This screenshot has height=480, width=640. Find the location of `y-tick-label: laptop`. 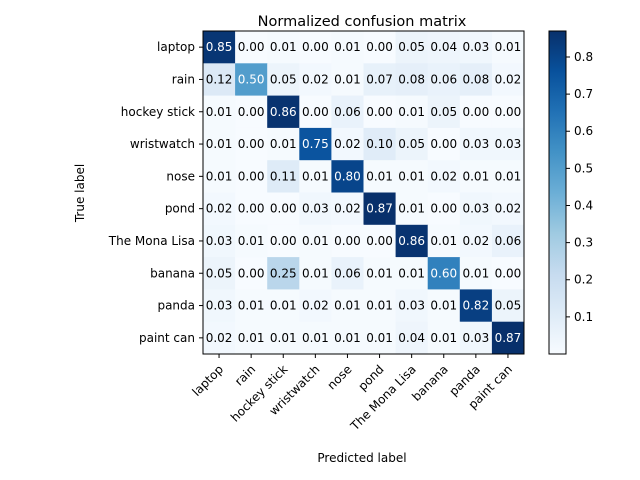

y-tick-label: laptop is located at coordinates (176, 47).